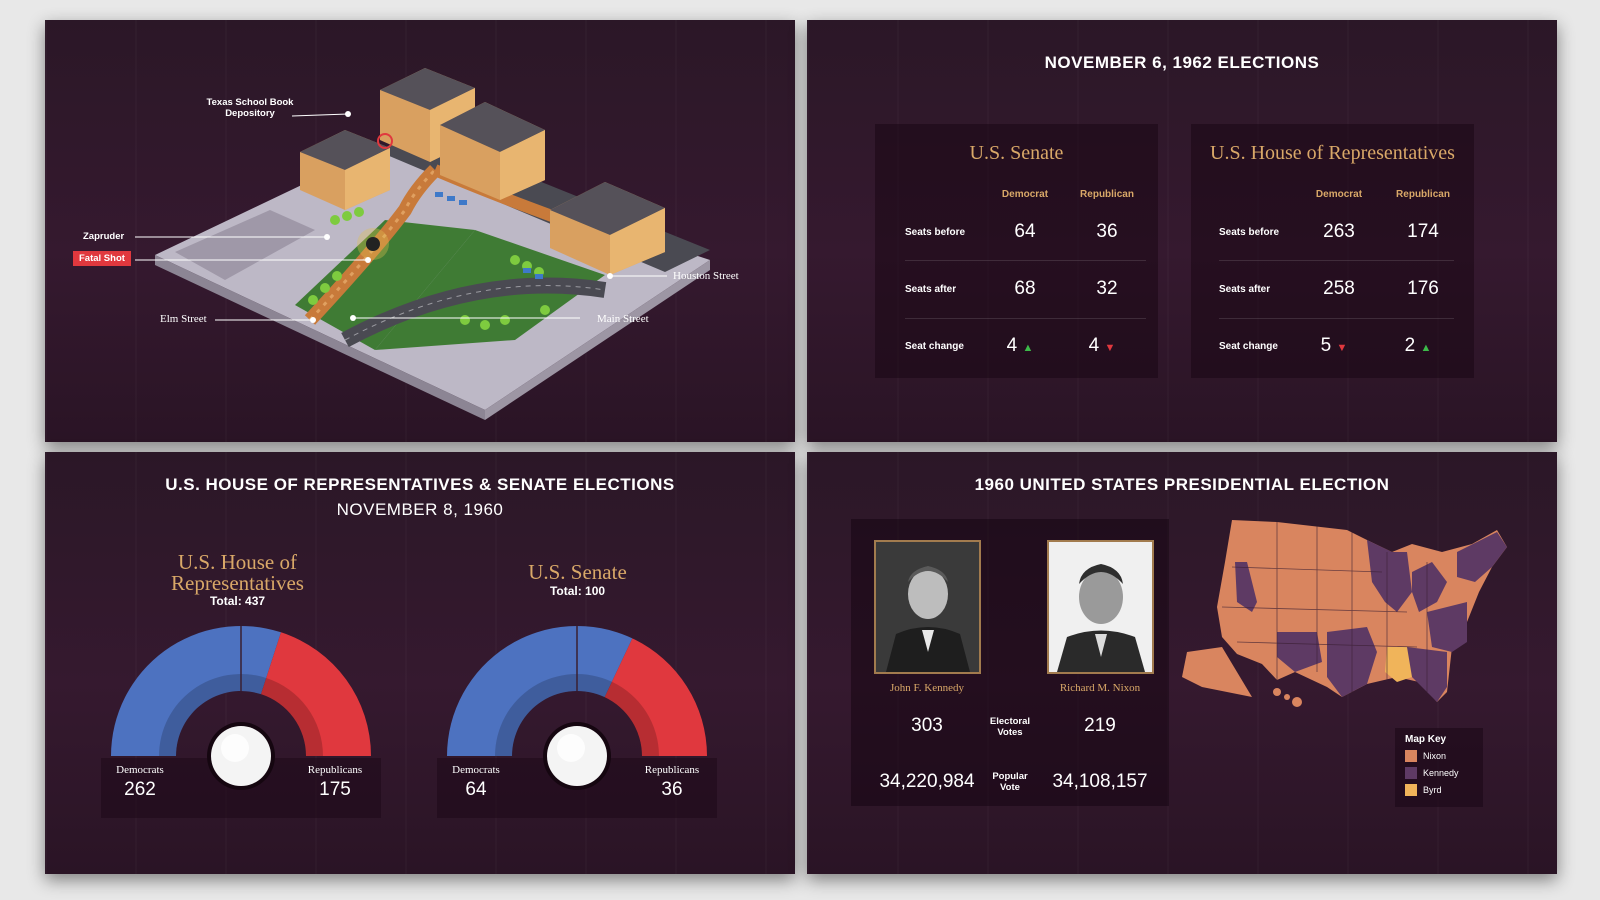 This screenshot has height=900, width=1600. I want to click on electoral-votes-label: Electoral Votes, so click(1010, 727).